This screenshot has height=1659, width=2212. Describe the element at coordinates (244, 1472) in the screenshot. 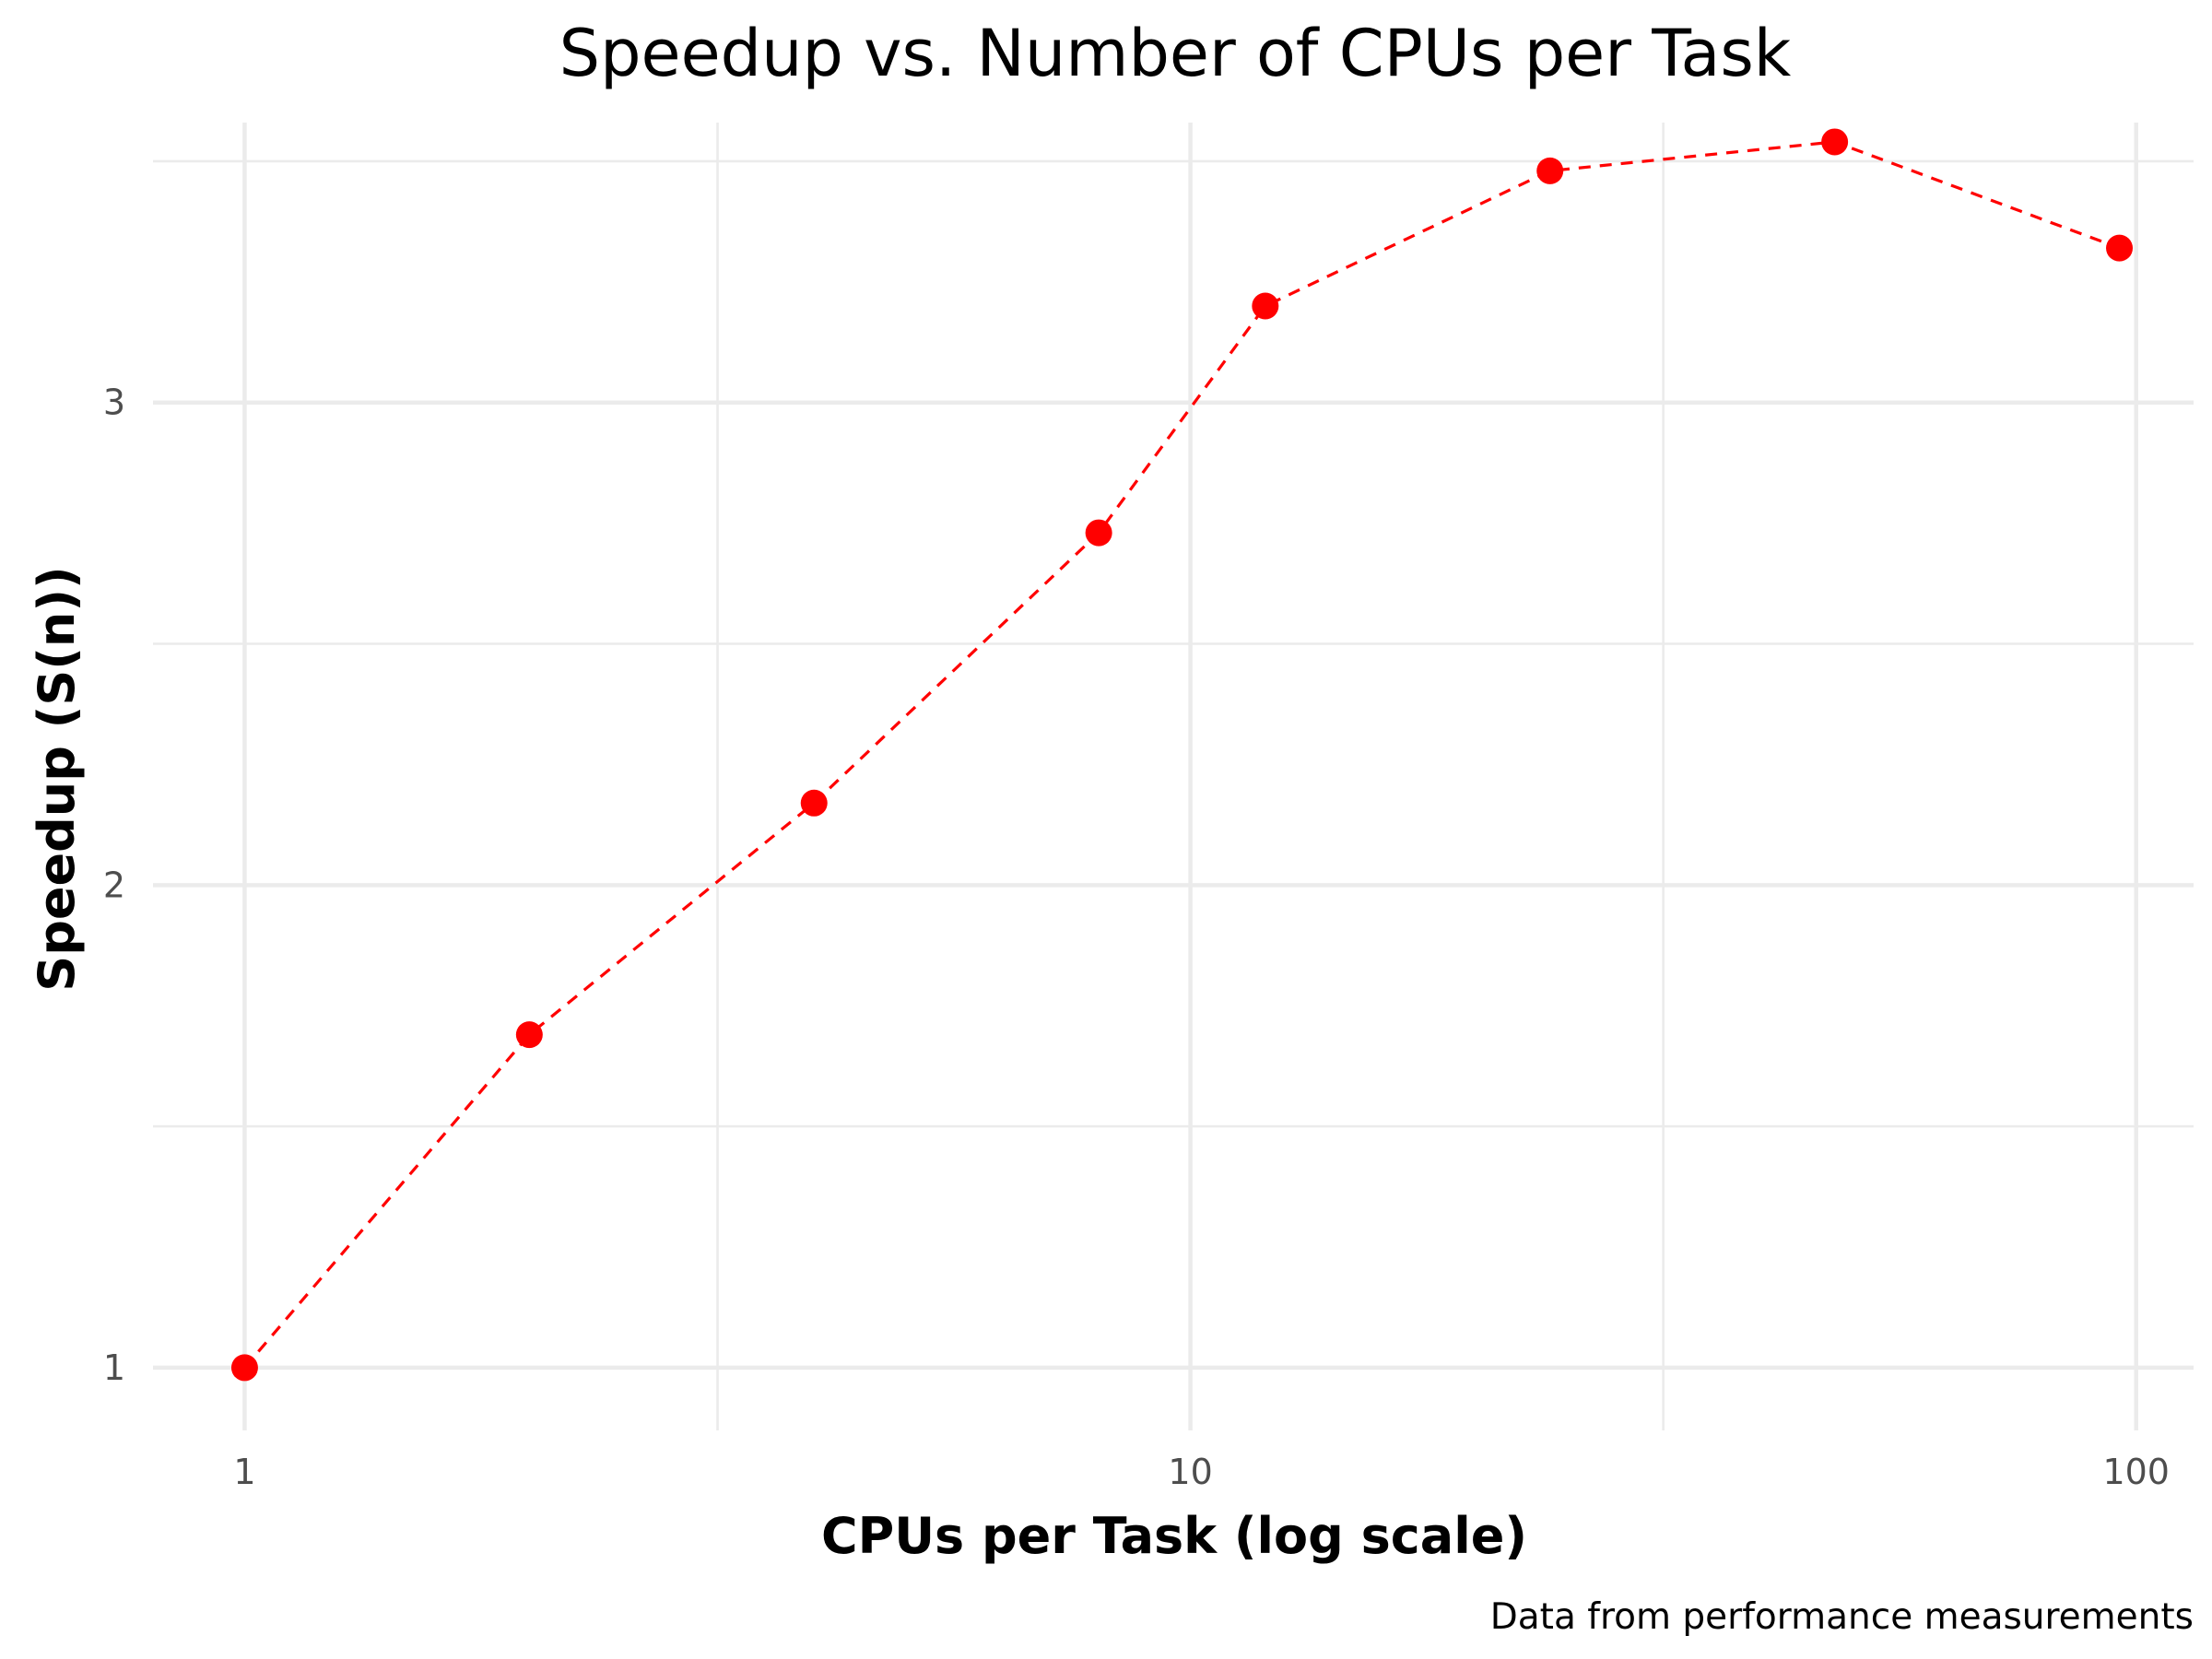

I see `x-tick-label: 1` at that location.